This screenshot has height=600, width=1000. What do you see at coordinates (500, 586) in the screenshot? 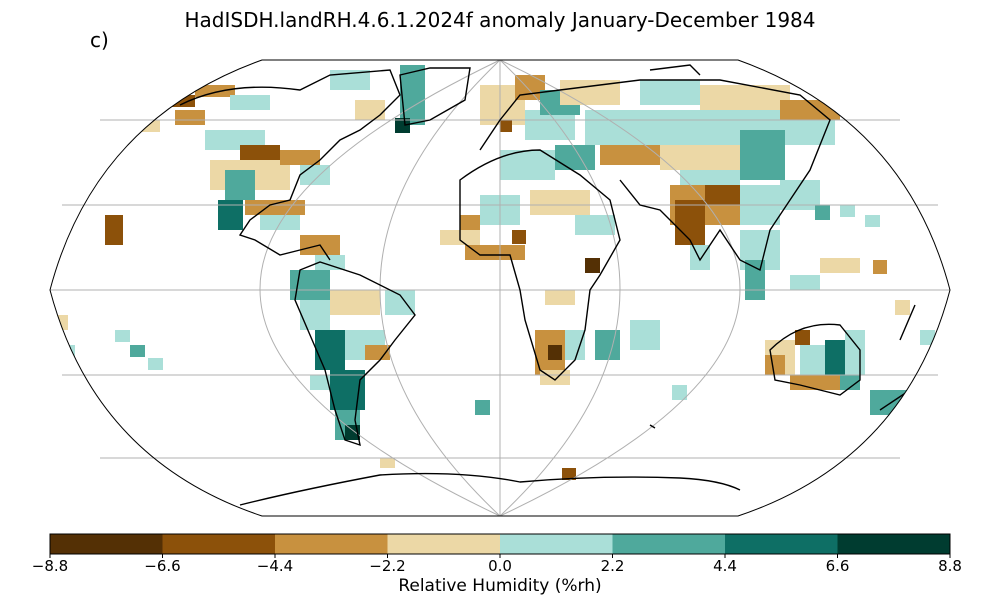
I see `colorbar-label: Relative Humidity (%rh)` at bounding box center [500, 586].